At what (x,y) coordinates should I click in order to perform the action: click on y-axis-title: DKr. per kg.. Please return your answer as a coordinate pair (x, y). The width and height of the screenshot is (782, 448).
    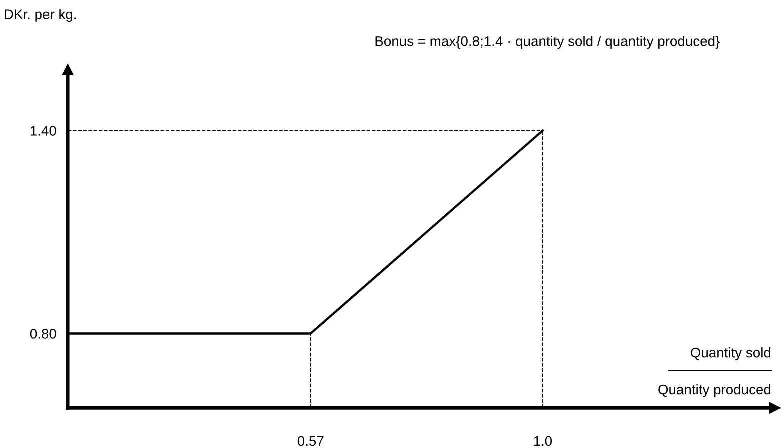
    Looking at the image, I should click on (40, 15).